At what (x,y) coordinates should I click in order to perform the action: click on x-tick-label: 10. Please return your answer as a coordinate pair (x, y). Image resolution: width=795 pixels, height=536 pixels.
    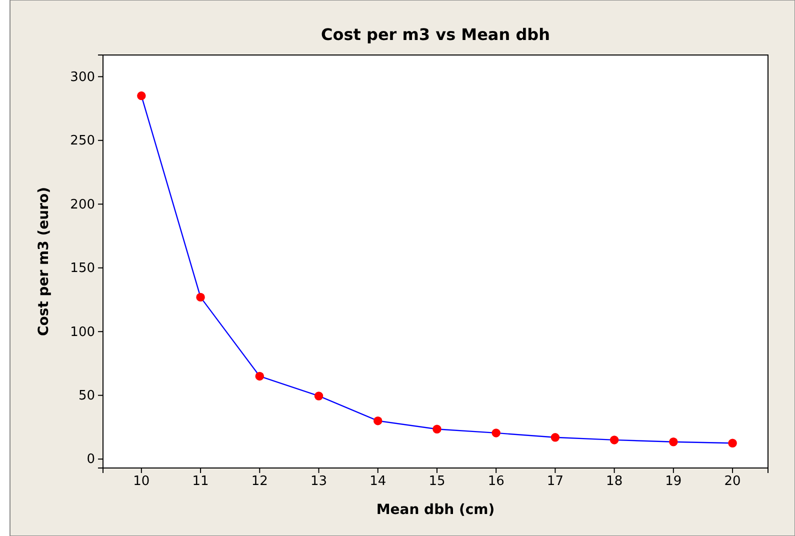
    Looking at the image, I should click on (141, 482).